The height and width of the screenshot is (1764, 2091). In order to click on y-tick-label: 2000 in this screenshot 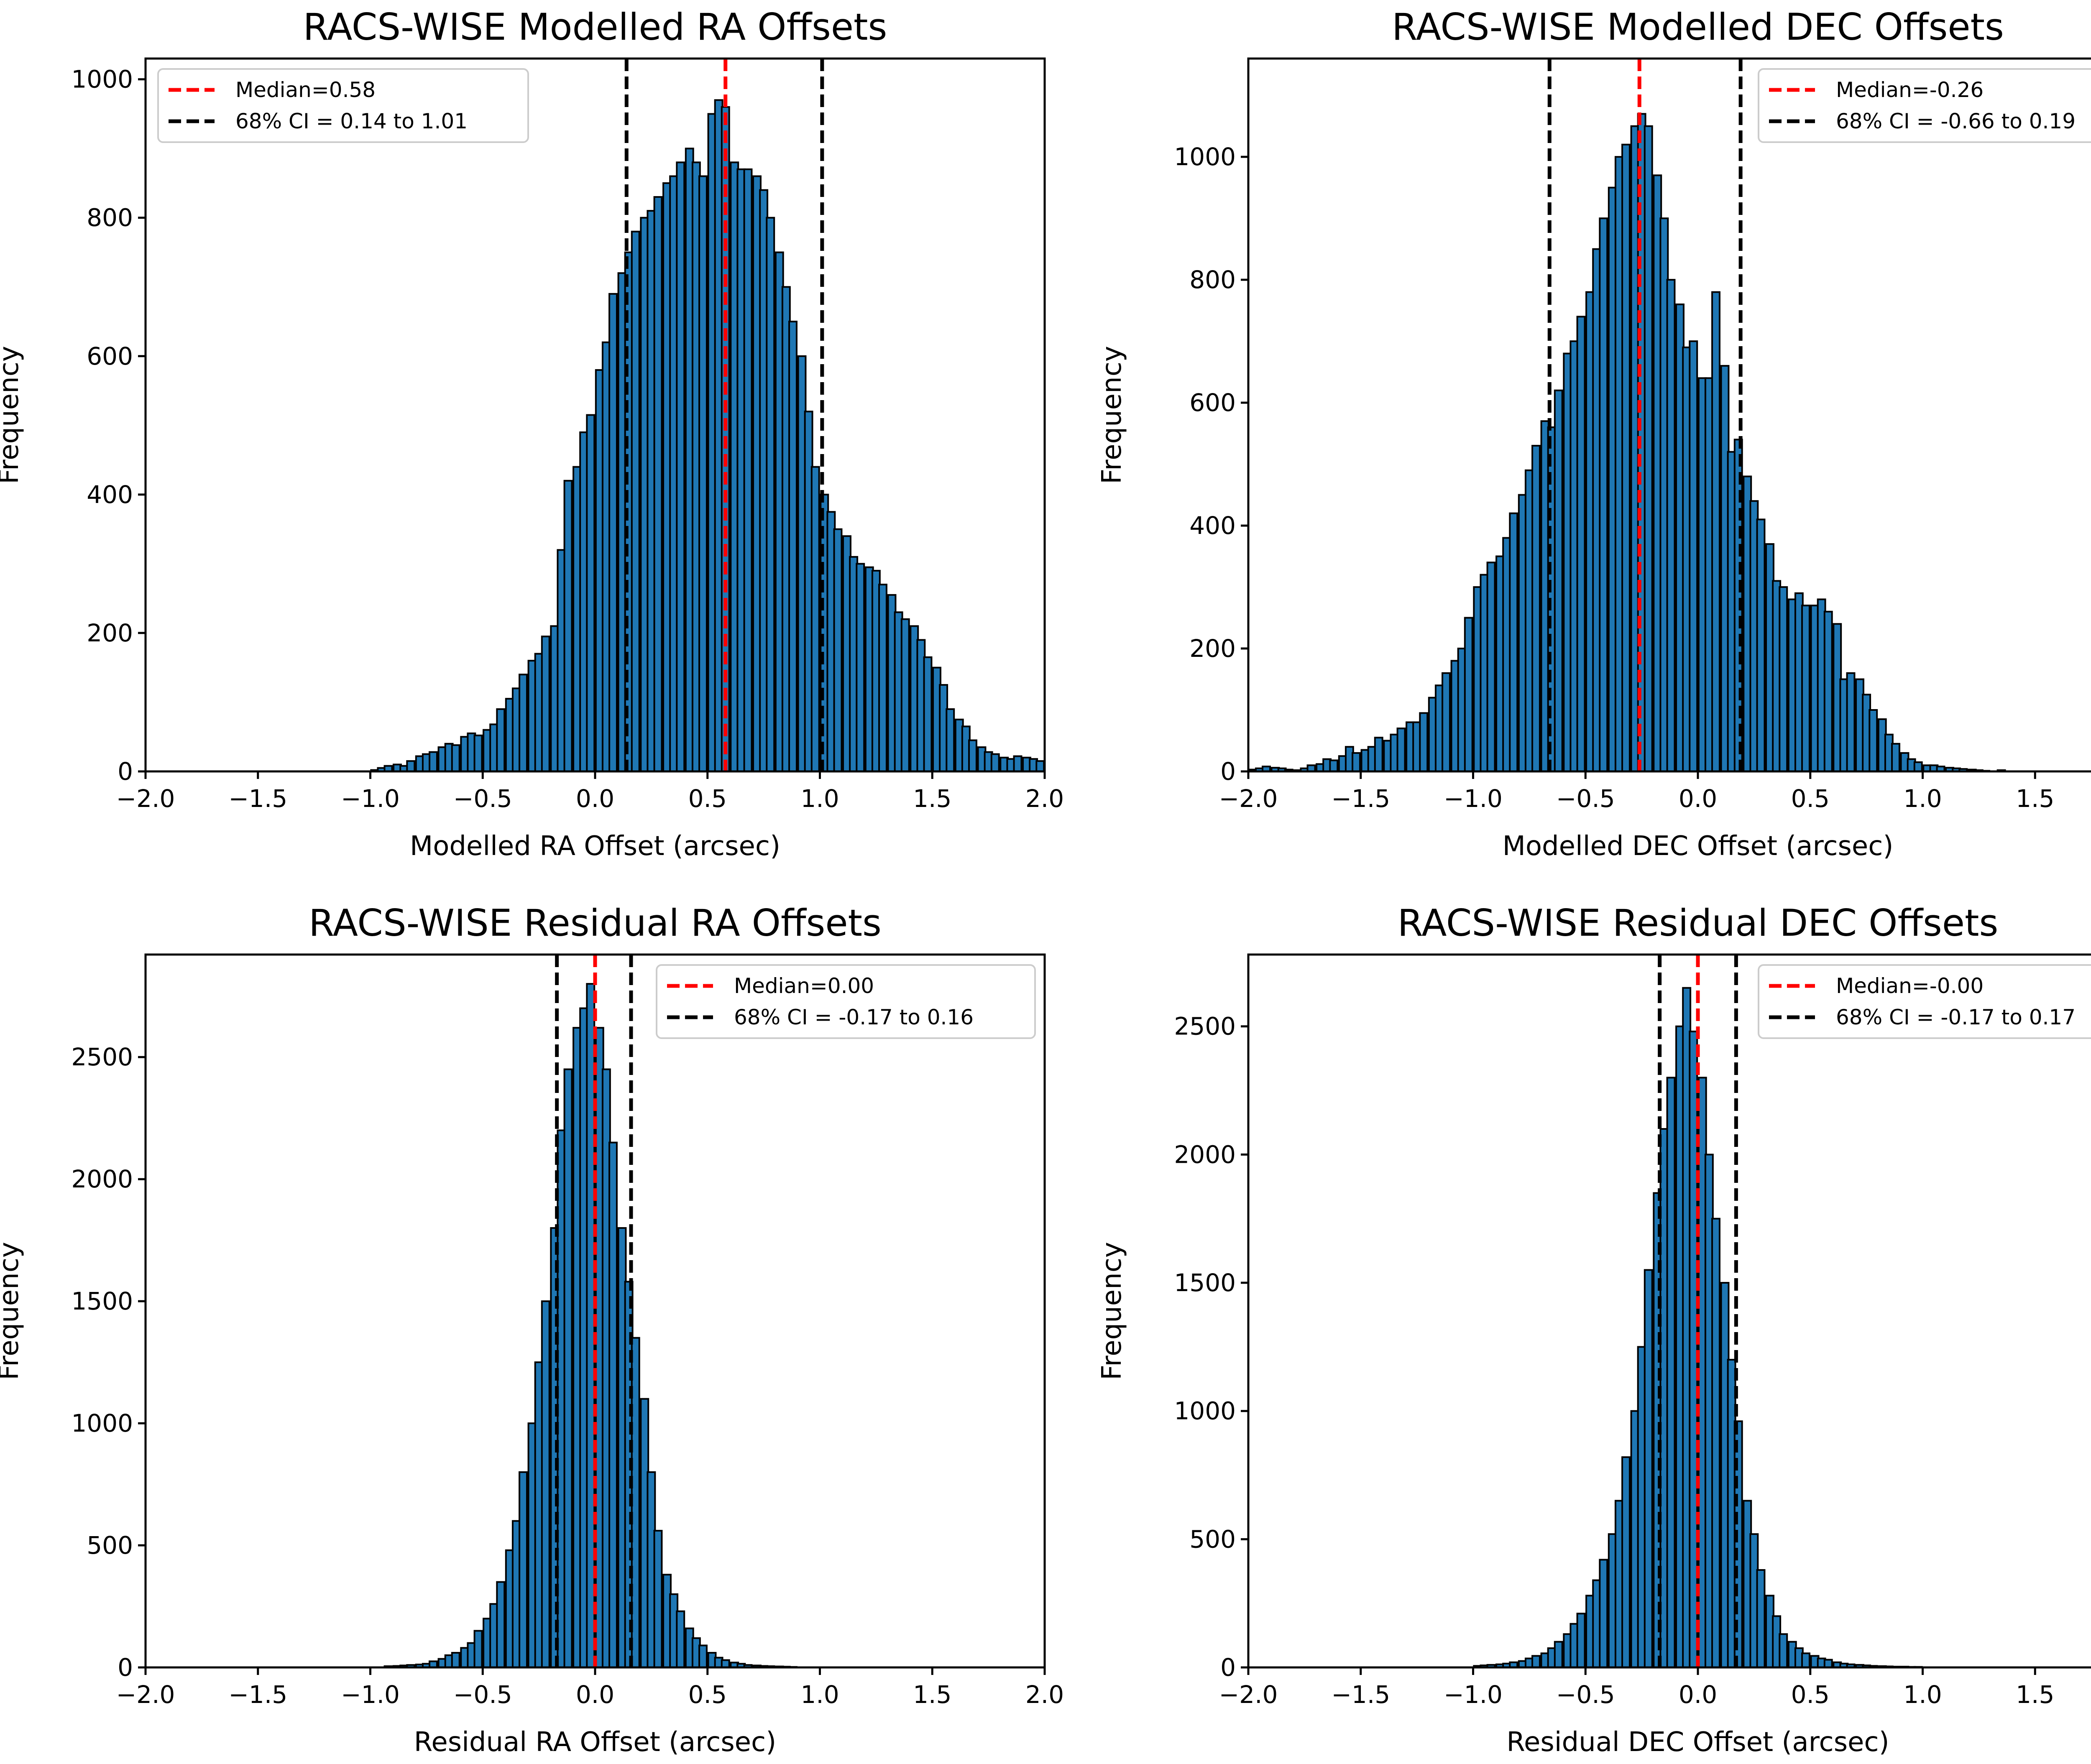, I will do `click(102, 1179)`.